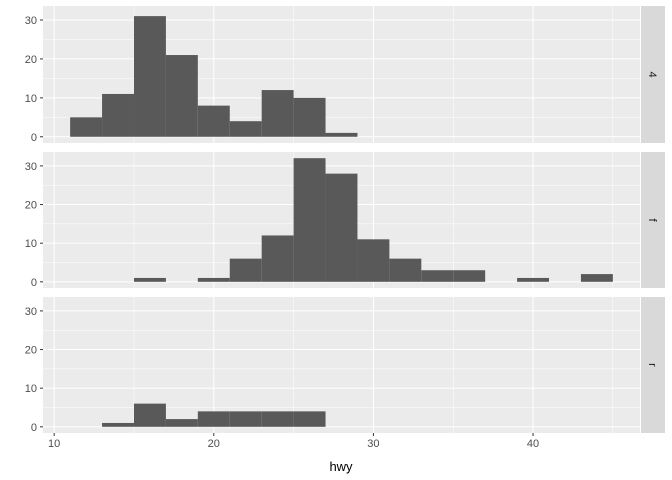 This screenshot has height=480, width=672. Describe the element at coordinates (54, 444) in the screenshot. I see `x-tick-label: 10` at that location.